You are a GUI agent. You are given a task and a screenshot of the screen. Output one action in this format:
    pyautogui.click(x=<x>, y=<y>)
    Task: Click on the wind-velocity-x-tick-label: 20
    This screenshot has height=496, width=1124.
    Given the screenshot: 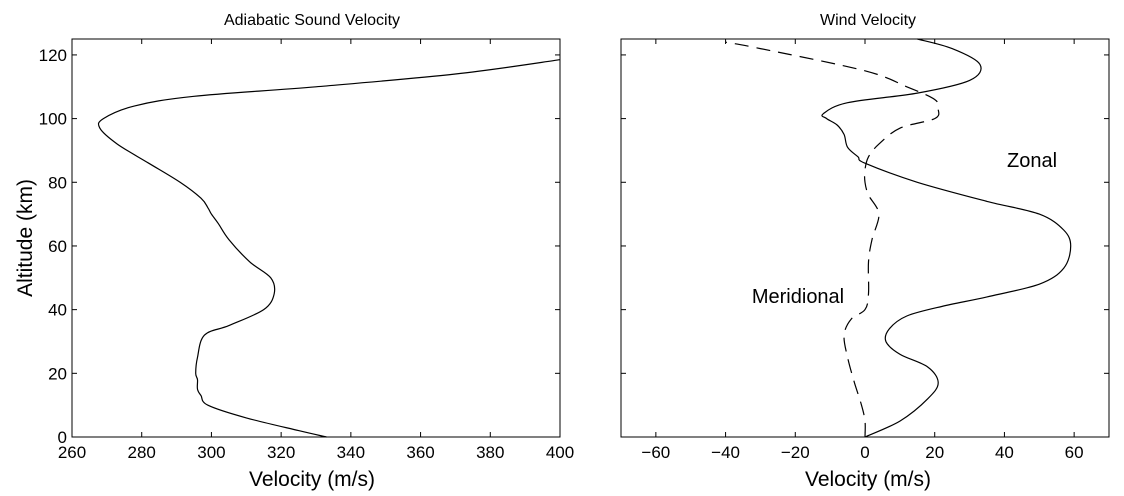 What is the action you would take?
    pyautogui.click(x=934, y=452)
    